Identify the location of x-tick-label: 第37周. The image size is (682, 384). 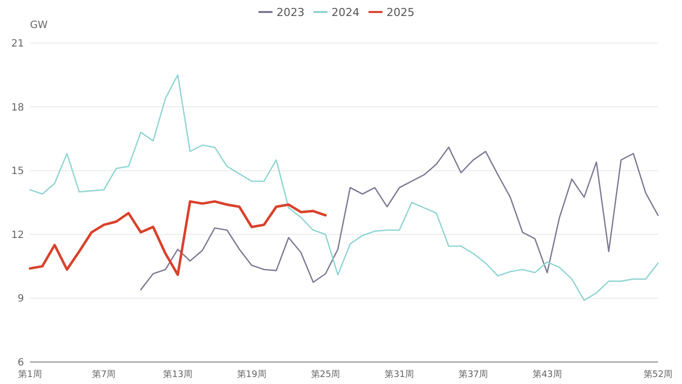
(473, 374).